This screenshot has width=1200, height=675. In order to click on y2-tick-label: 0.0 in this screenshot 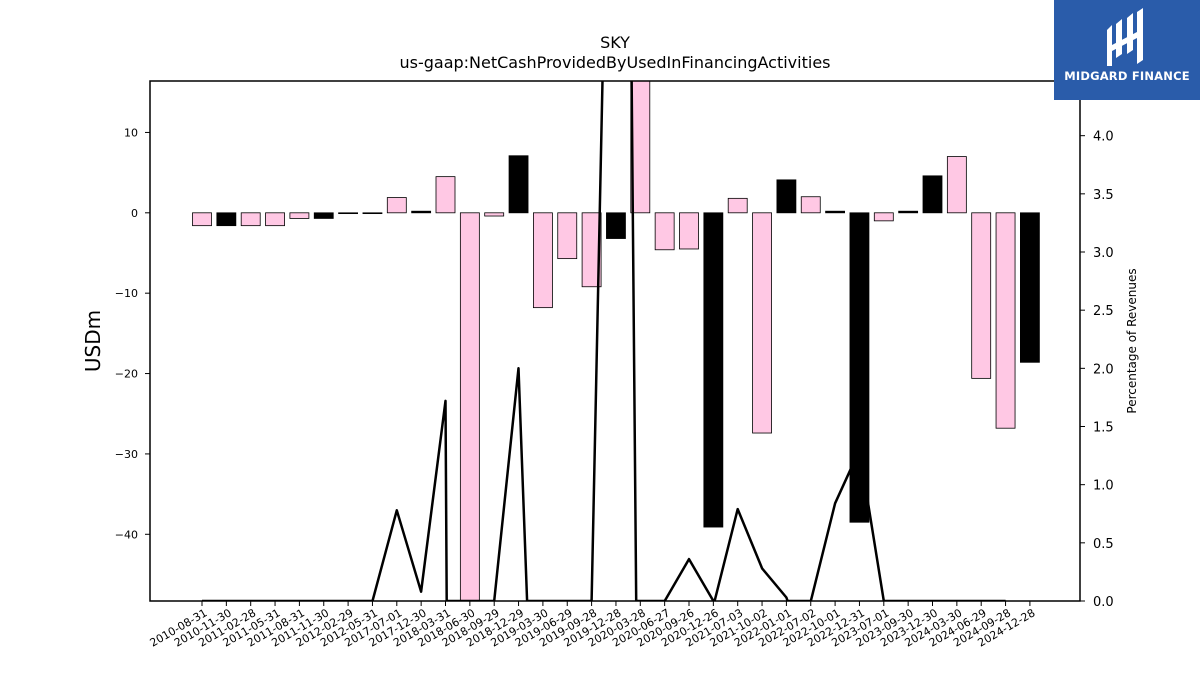, I will do `click(1103, 602)`.